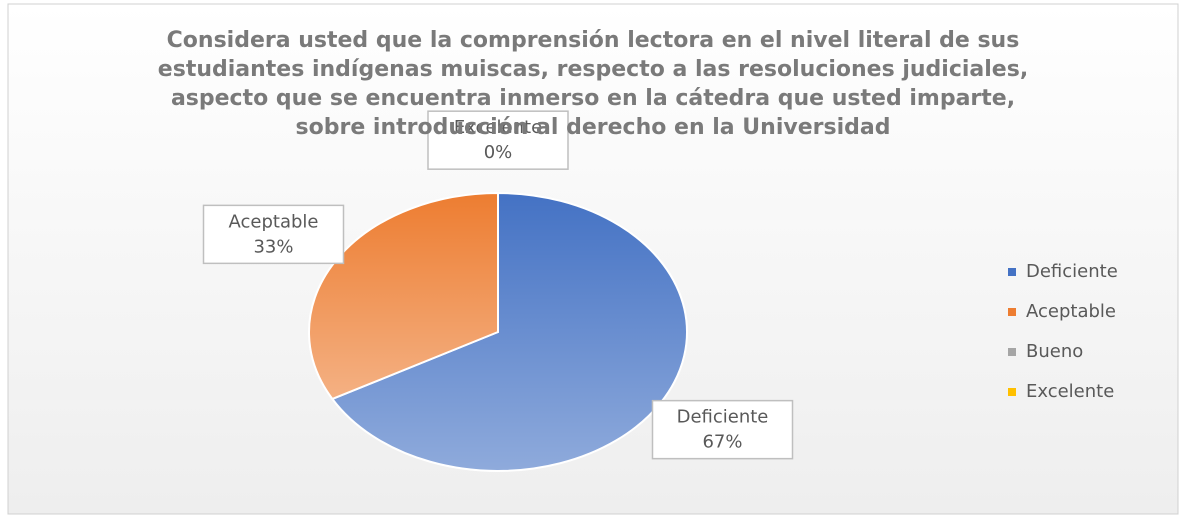 The image size is (1186, 518). Describe the element at coordinates (498, 152) in the screenshot. I see `data-label-value: 0%` at that location.